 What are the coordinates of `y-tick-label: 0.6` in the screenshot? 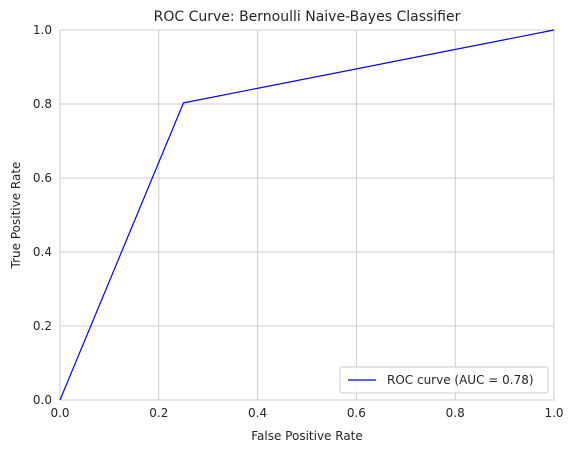 It's located at (42, 178).